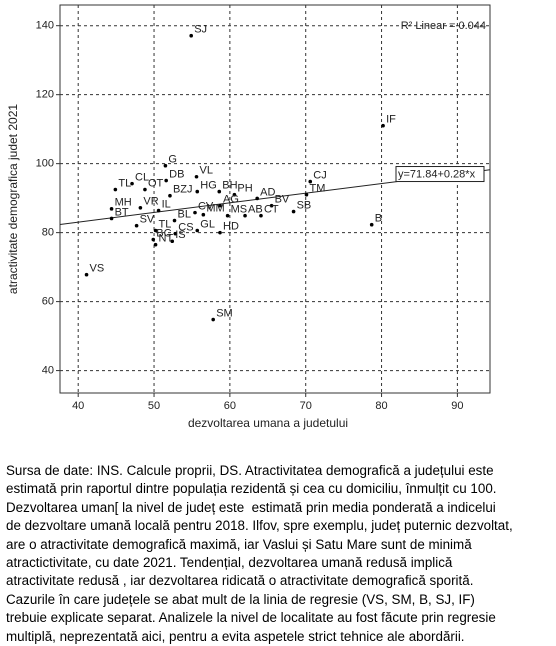 The width and height of the screenshot is (556, 646). What do you see at coordinates (230, 406) in the screenshot?
I see `x-tick-label: 60` at bounding box center [230, 406].